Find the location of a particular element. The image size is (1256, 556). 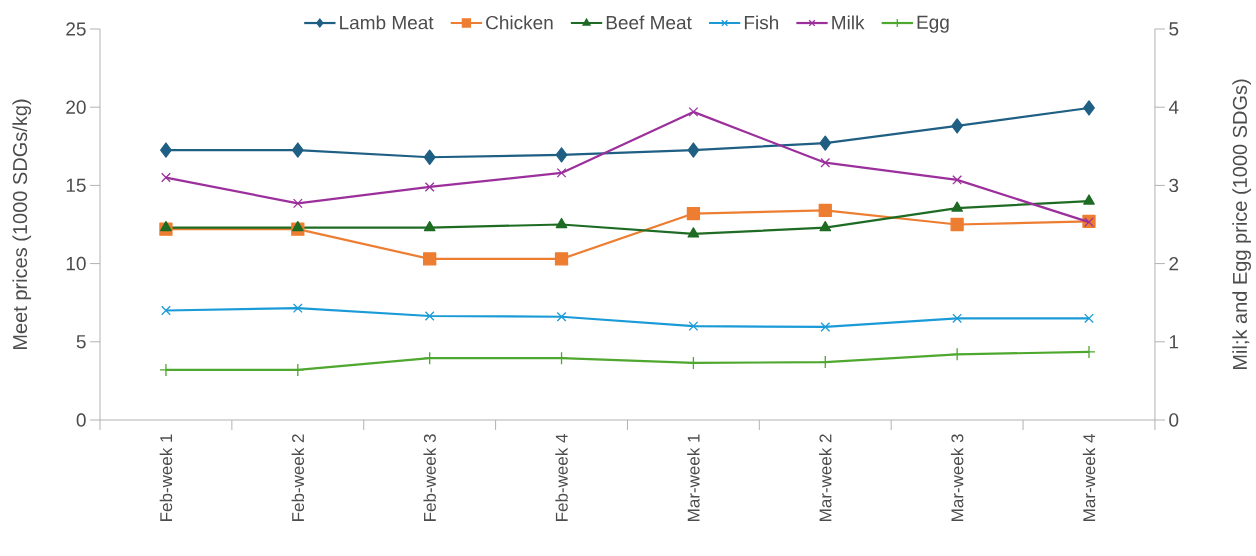

x-tick-label: Feb-week 4 is located at coordinates (561, 477).